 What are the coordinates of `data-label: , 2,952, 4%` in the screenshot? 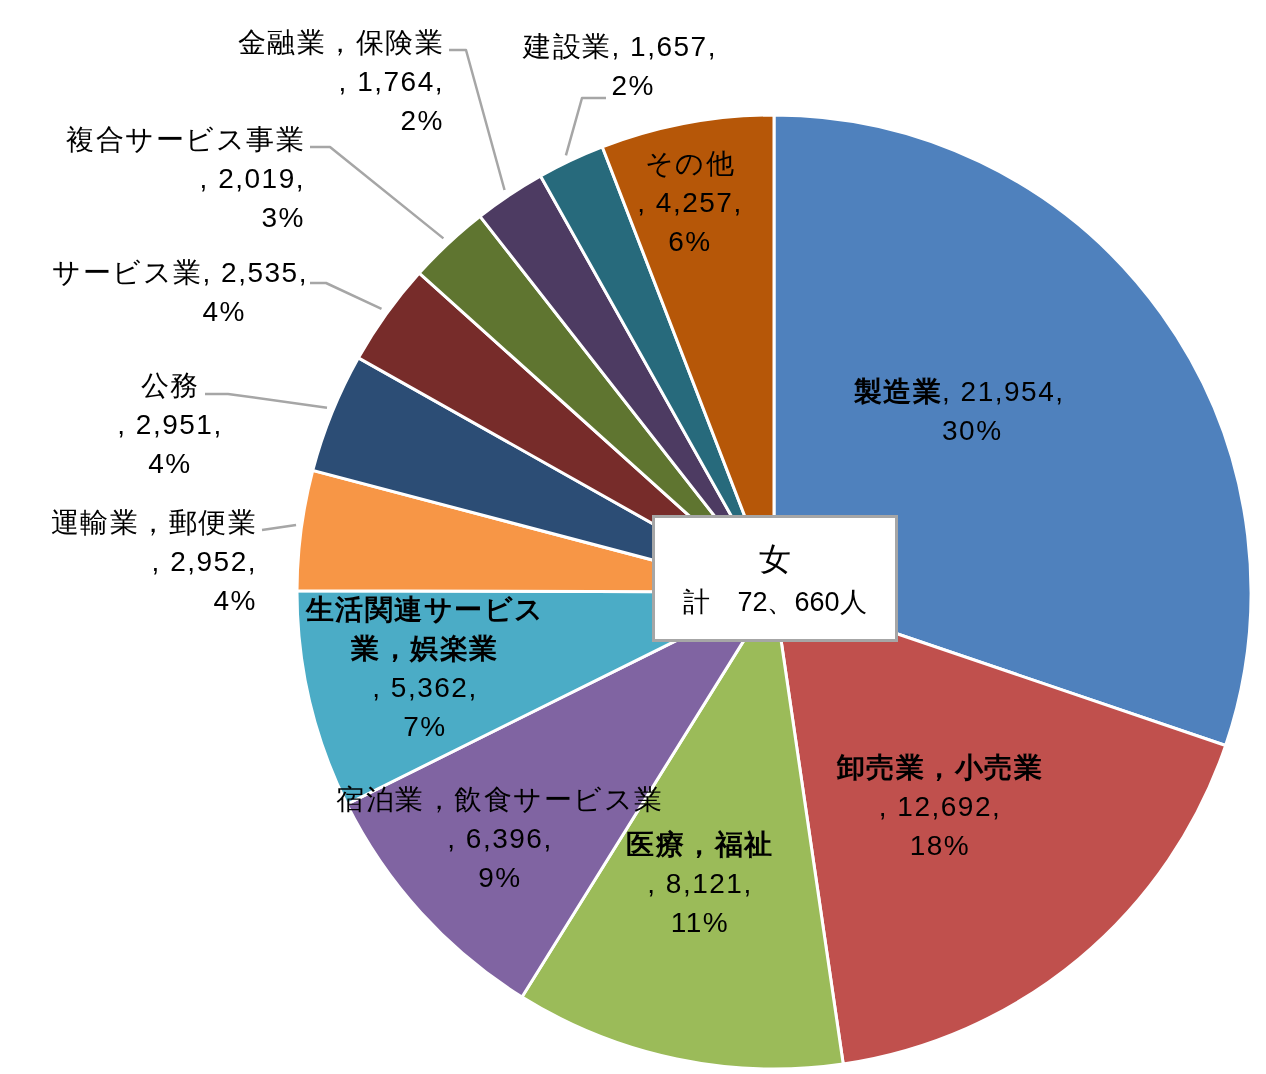 It's located at (204, 580).